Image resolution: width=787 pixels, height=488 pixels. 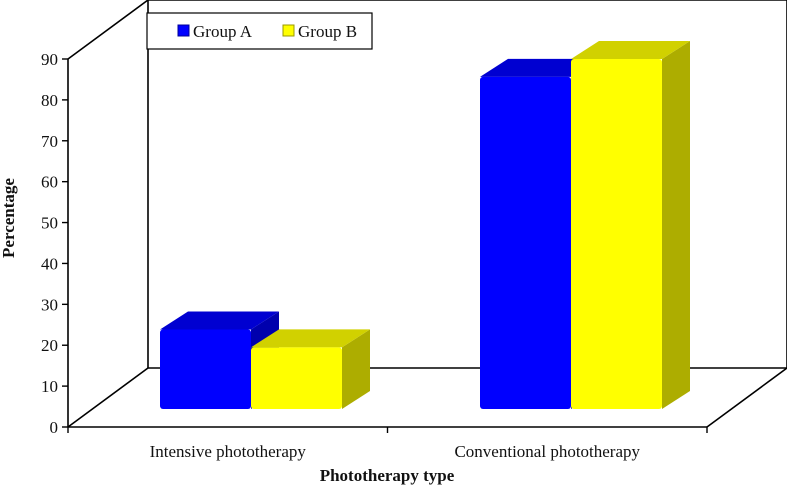 I want to click on legend-label: Group B, so click(x=327, y=31).